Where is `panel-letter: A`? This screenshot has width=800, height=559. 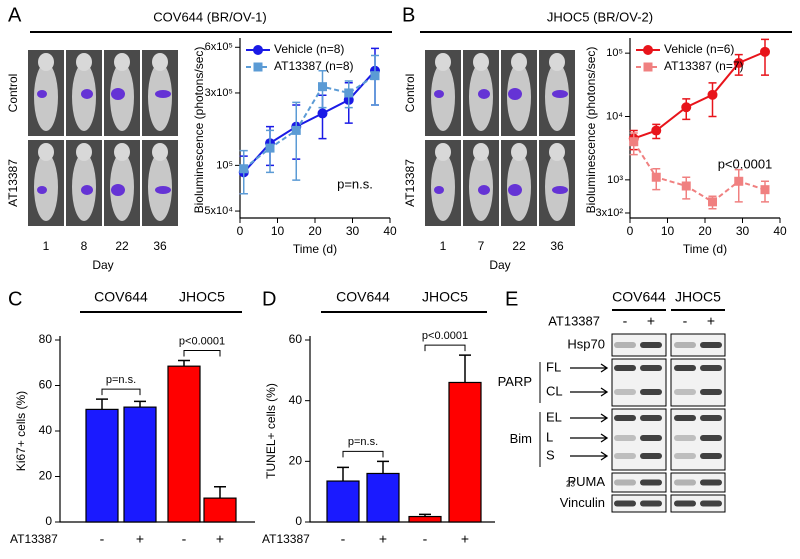
panel-letter: A is located at coordinates (15, 15).